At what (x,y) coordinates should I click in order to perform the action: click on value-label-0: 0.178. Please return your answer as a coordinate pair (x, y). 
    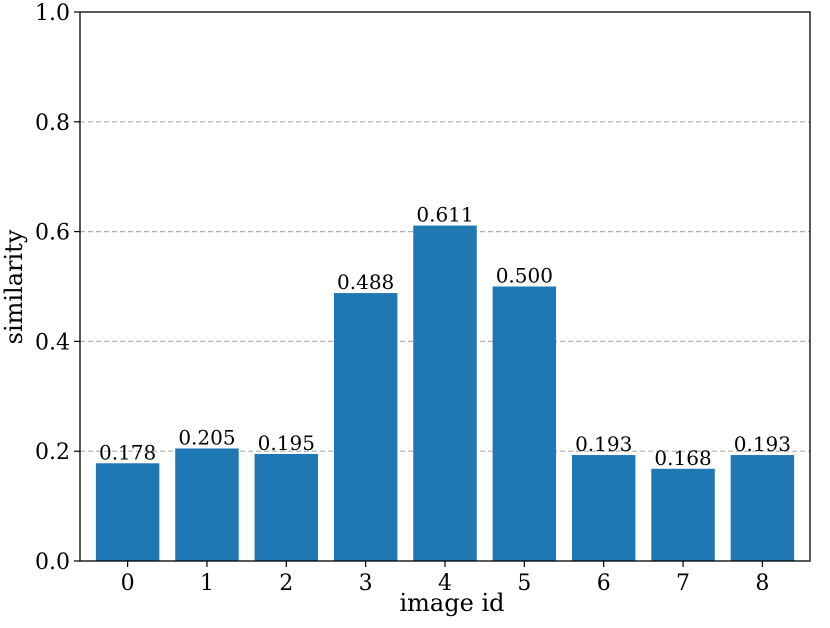
    Looking at the image, I should click on (127, 452).